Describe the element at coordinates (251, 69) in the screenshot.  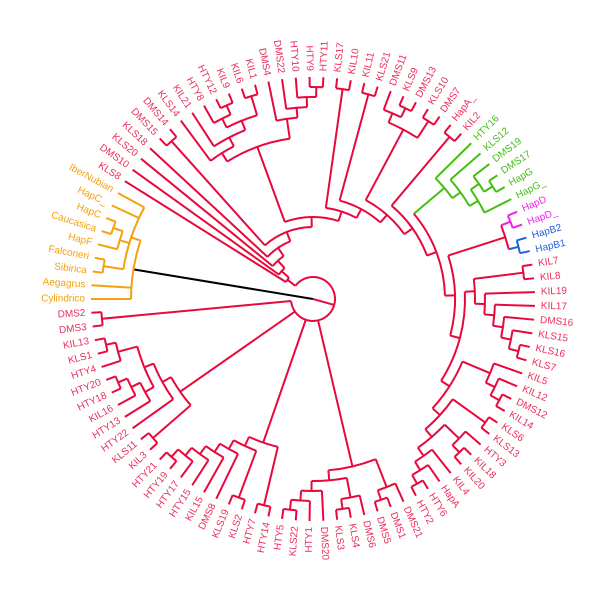
I see `leaf-label: KIL1` at that location.